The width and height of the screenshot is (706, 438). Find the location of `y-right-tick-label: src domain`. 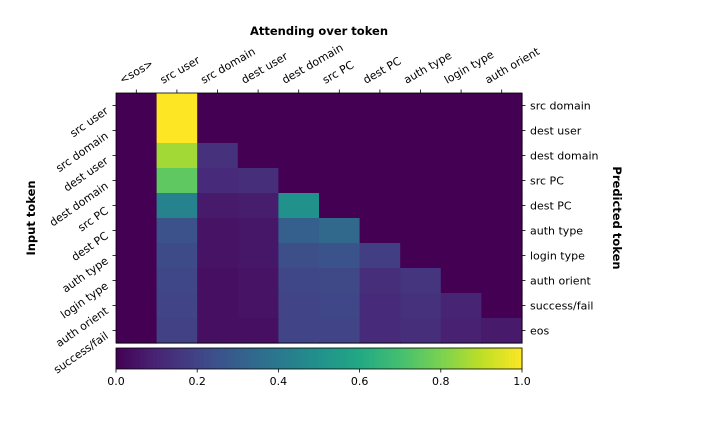

y-right-tick-label: src domain is located at coordinates (560, 106).